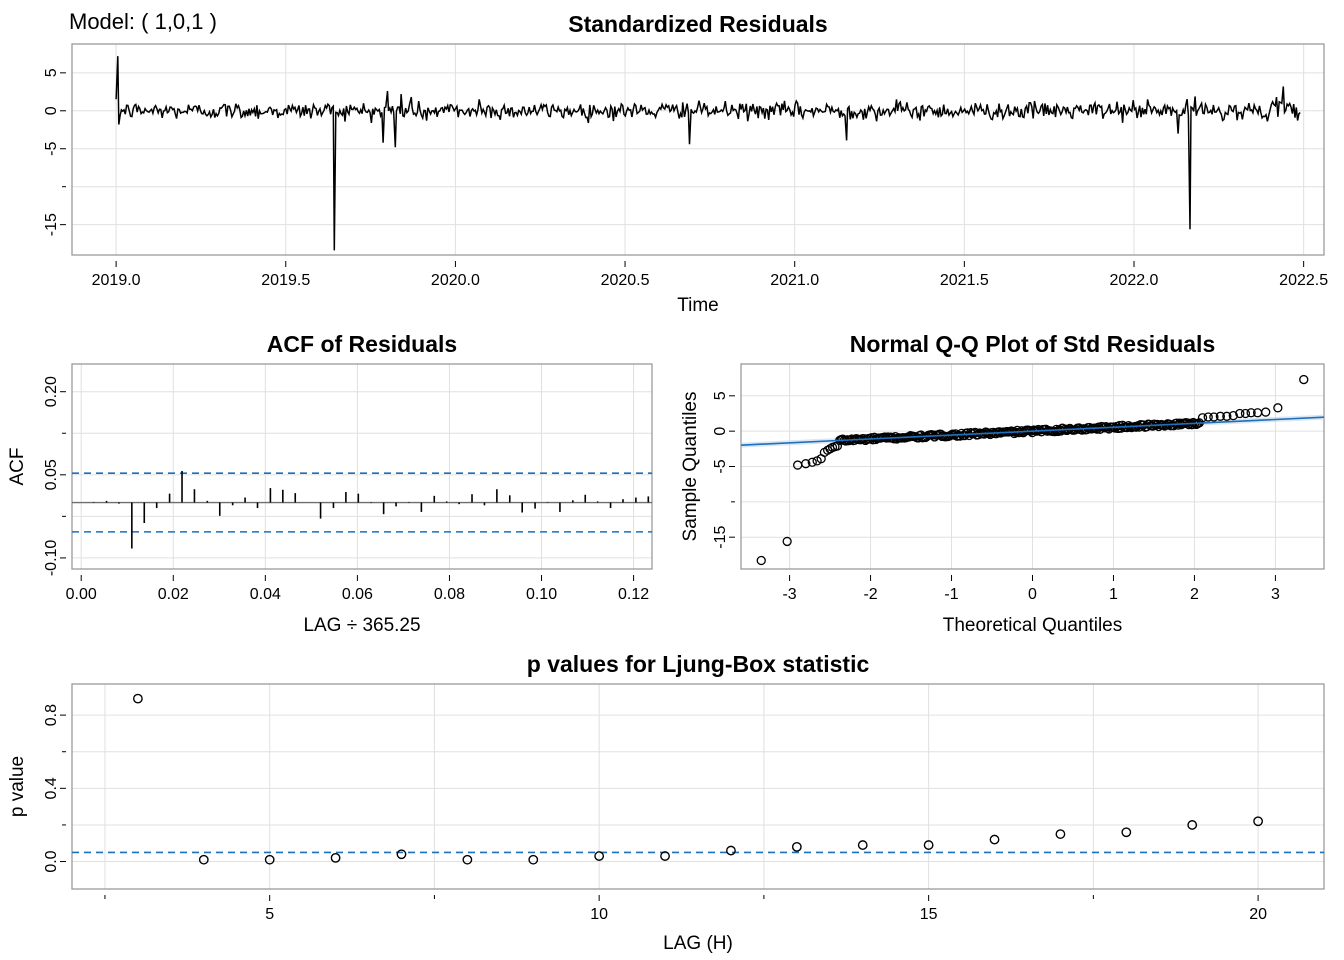 This screenshot has width=1344, height=960. Describe the element at coordinates (1194, 594) in the screenshot. I see `x-tick-label: 2` at that location.